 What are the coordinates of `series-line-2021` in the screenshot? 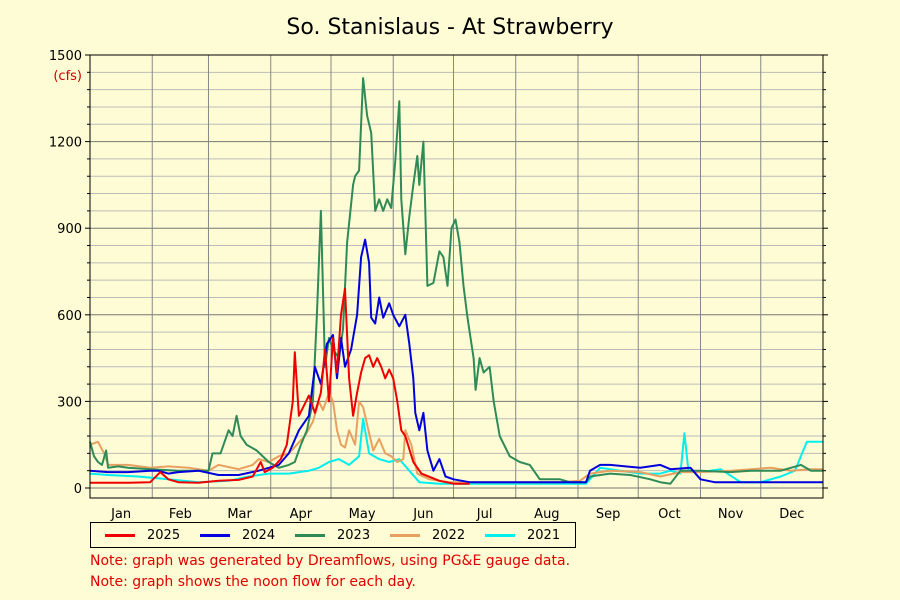 It's located at (456, 451).